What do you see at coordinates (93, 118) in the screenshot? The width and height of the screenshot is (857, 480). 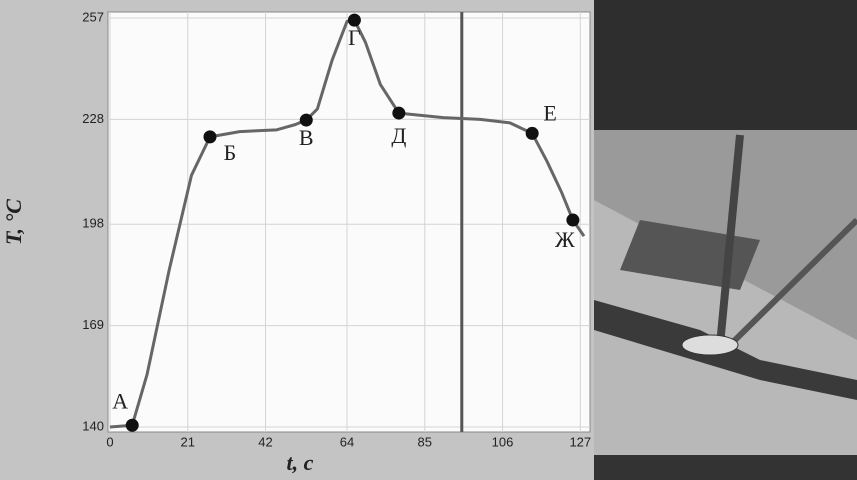 I see `y-tick-label: 228` at bounding box center [93, 118].